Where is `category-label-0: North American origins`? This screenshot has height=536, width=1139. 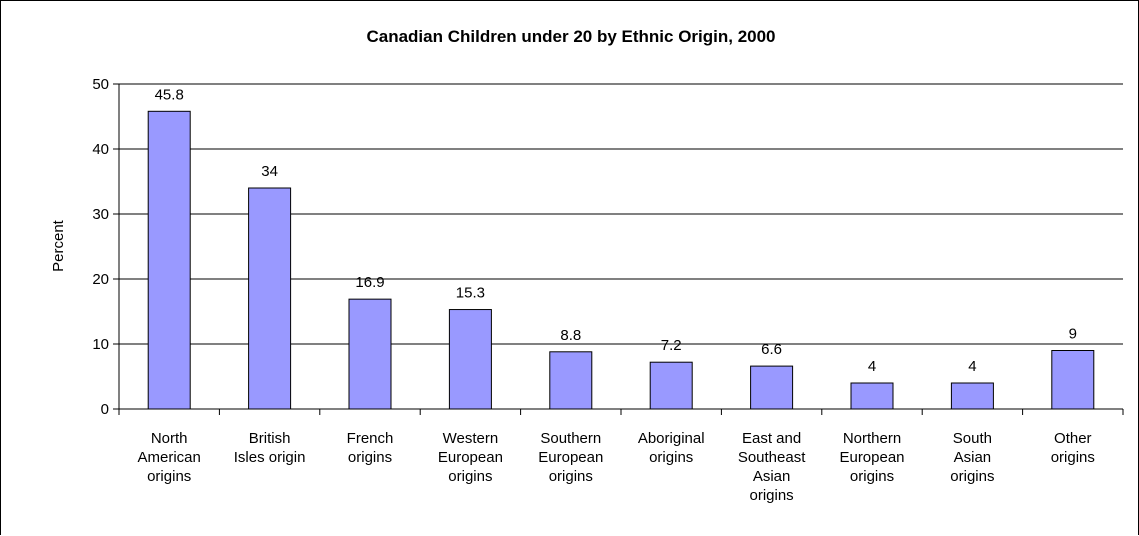 category-label-0: North American origins is located at coordinates (169, 457).